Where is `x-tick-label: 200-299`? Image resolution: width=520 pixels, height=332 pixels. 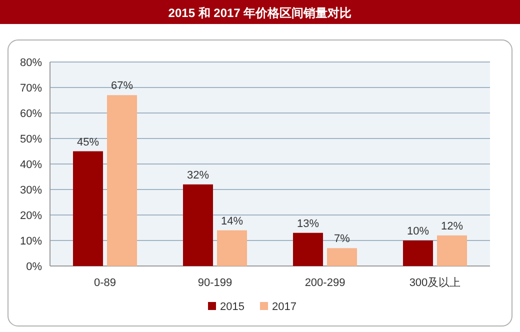 x-tick-label: 200-299 is located at coordinates (325, 283).